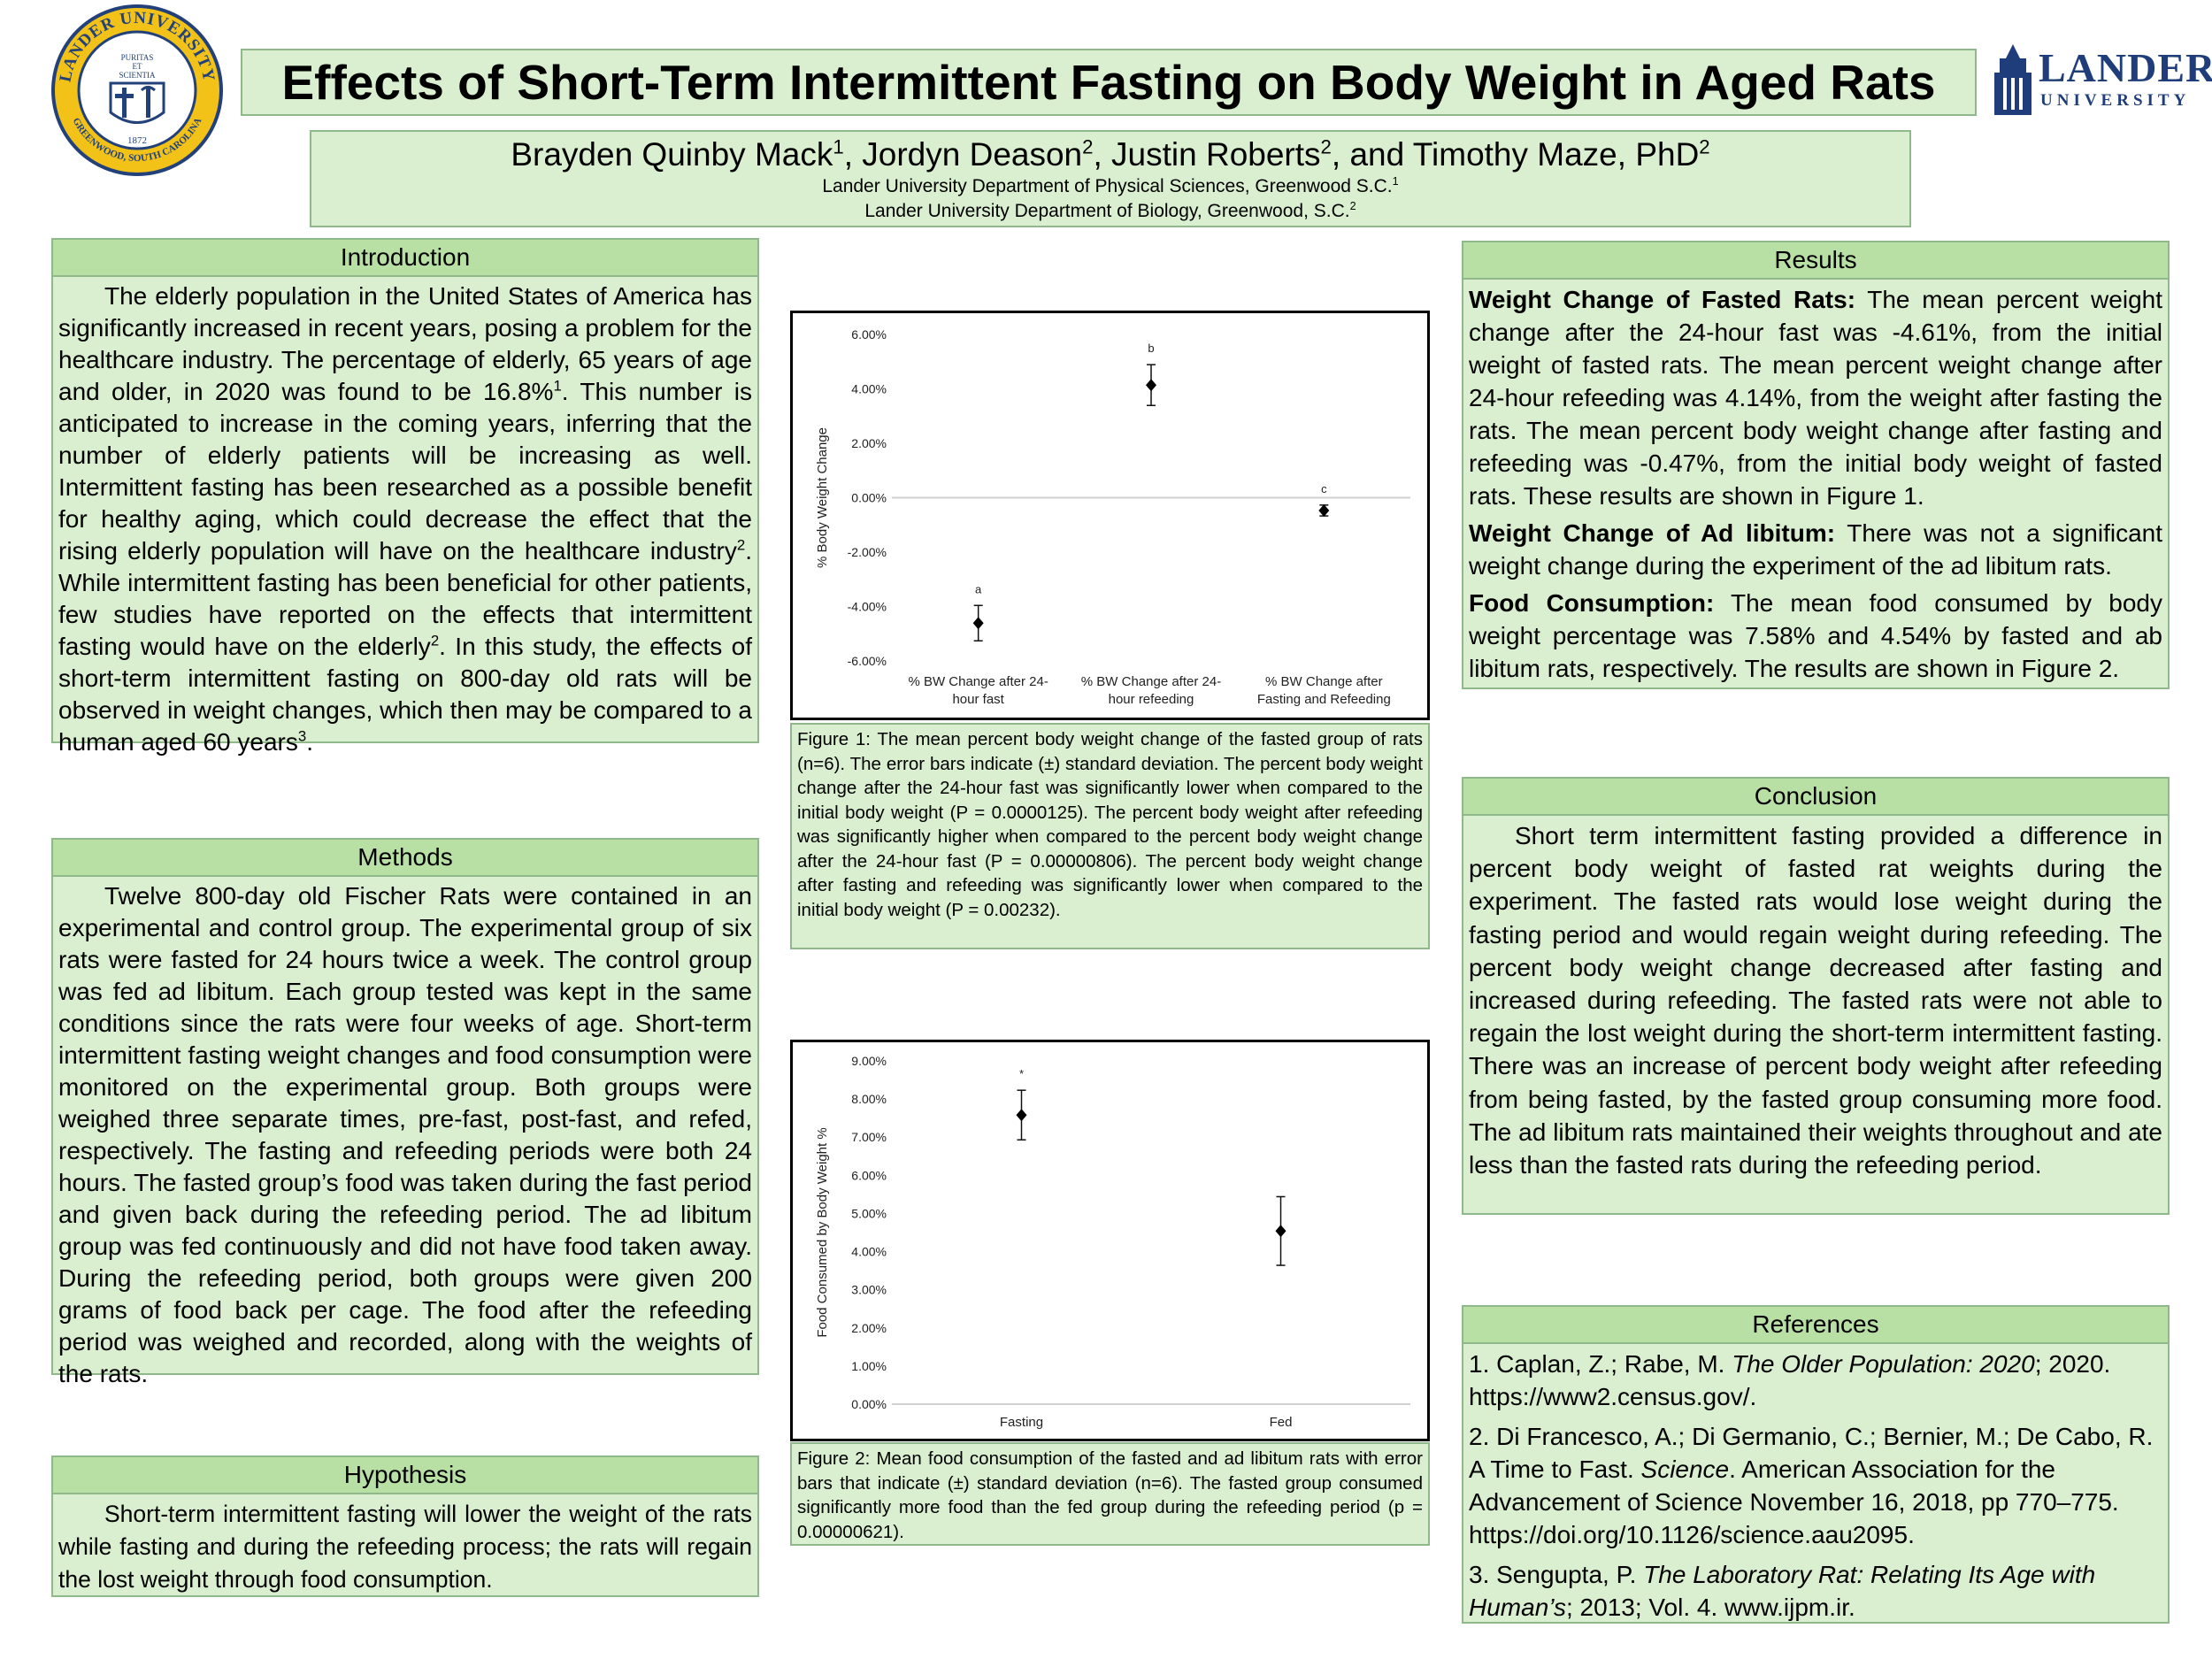  Describe the element at coordinates (1021, 1423) in the screenshot. I see `x-tick-label: Fasting` at that location.